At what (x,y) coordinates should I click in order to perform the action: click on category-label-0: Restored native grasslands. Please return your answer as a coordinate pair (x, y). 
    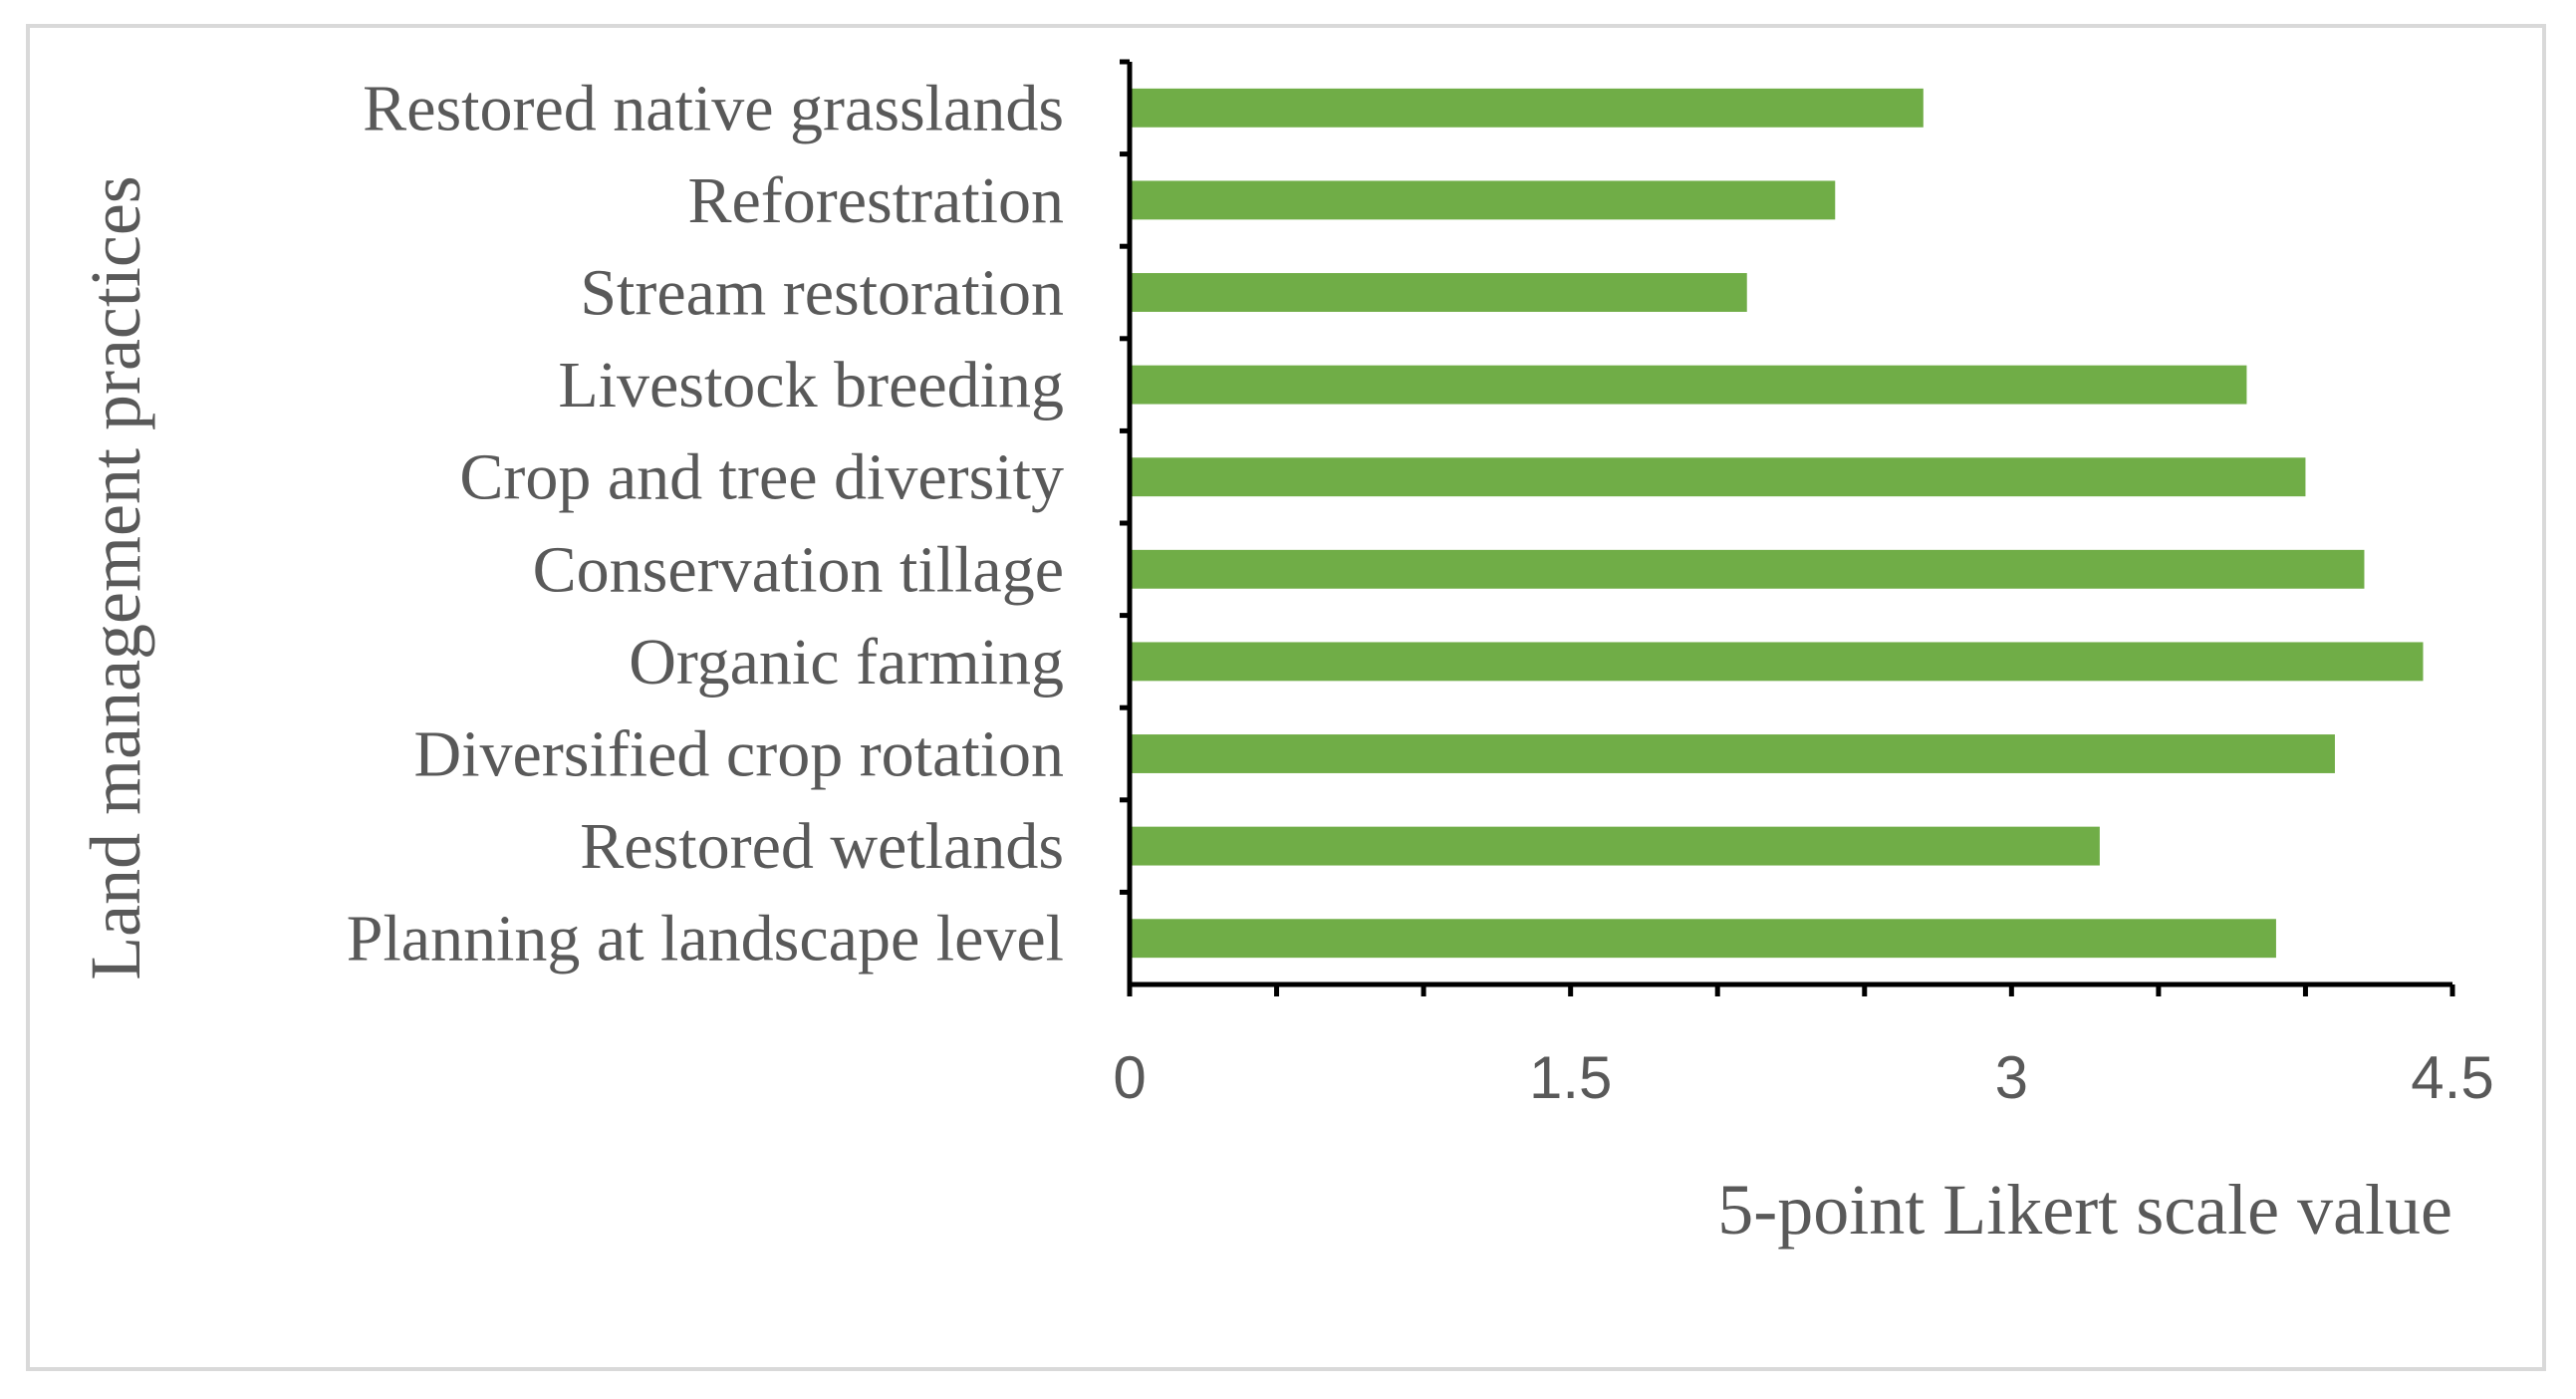
    Looking at the image, I should click on (713, 108).